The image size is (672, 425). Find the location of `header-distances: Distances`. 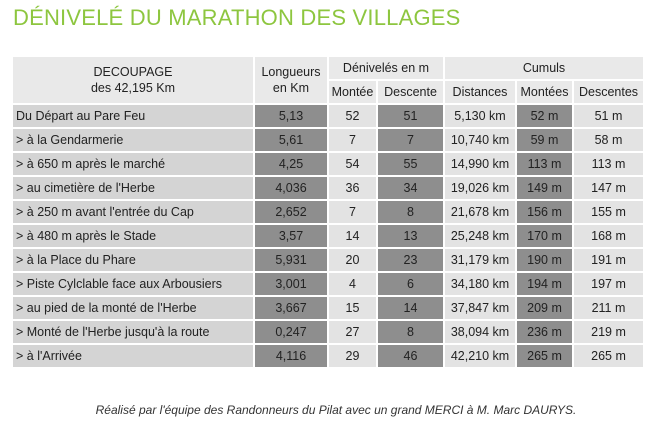

header-distances: Distances is located at coordinates (480, 92).